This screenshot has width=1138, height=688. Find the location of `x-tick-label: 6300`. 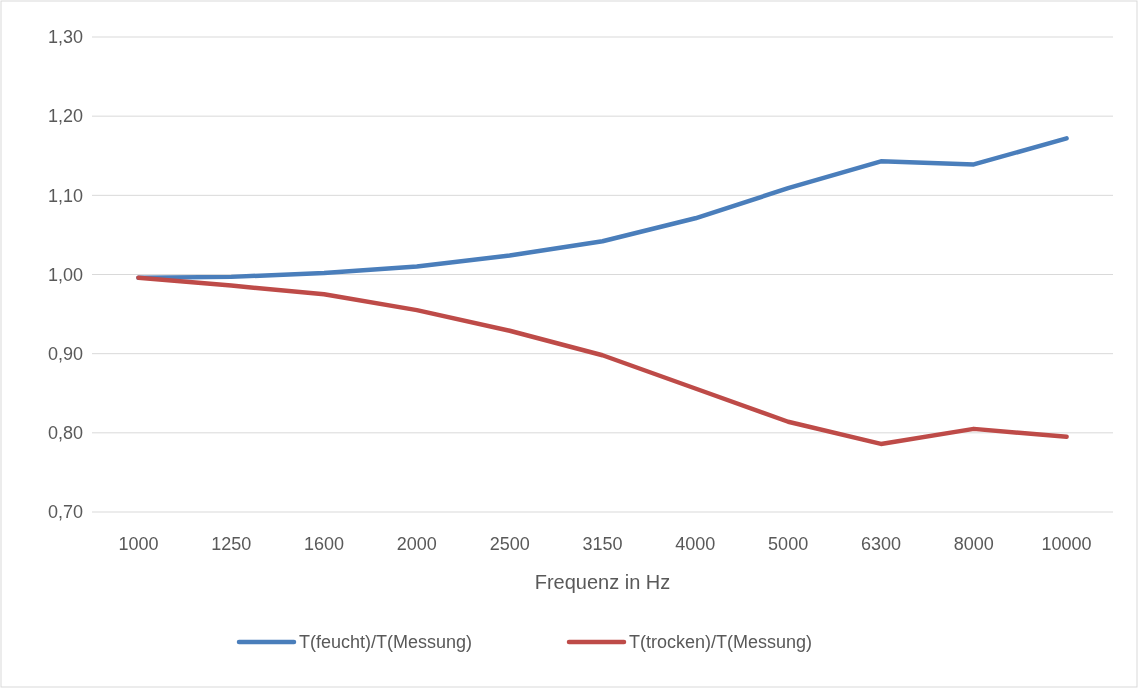

x-tick-label: 6300 is located at coordinates (880, 544).